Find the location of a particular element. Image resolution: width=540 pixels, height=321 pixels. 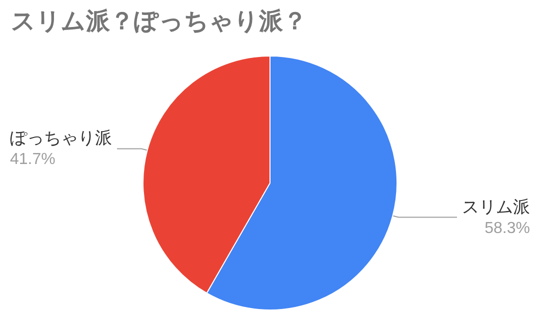

slice-label: ぽっちゃり派 is located at coordinates (61, 138).